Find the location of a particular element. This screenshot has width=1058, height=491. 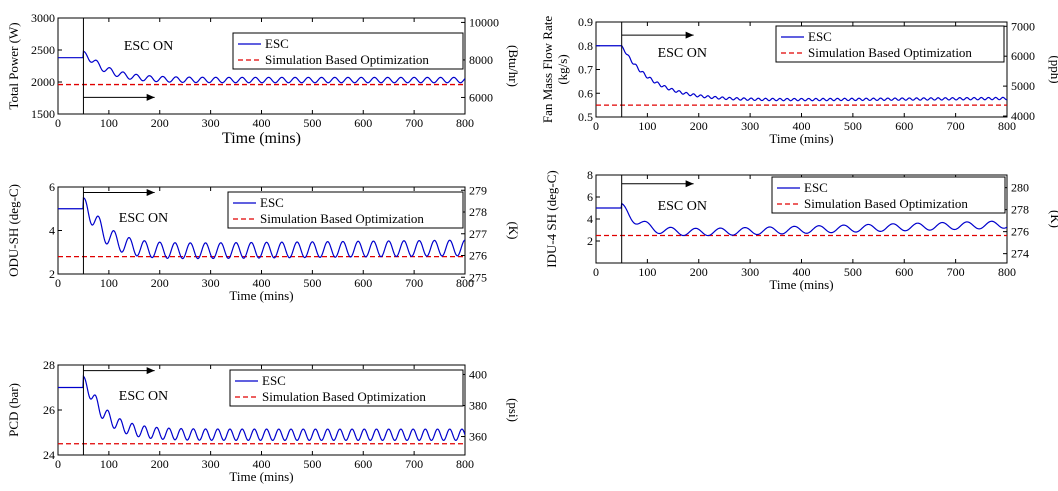

y2-tick-label: 10000 is located at coordinates (484, 22).